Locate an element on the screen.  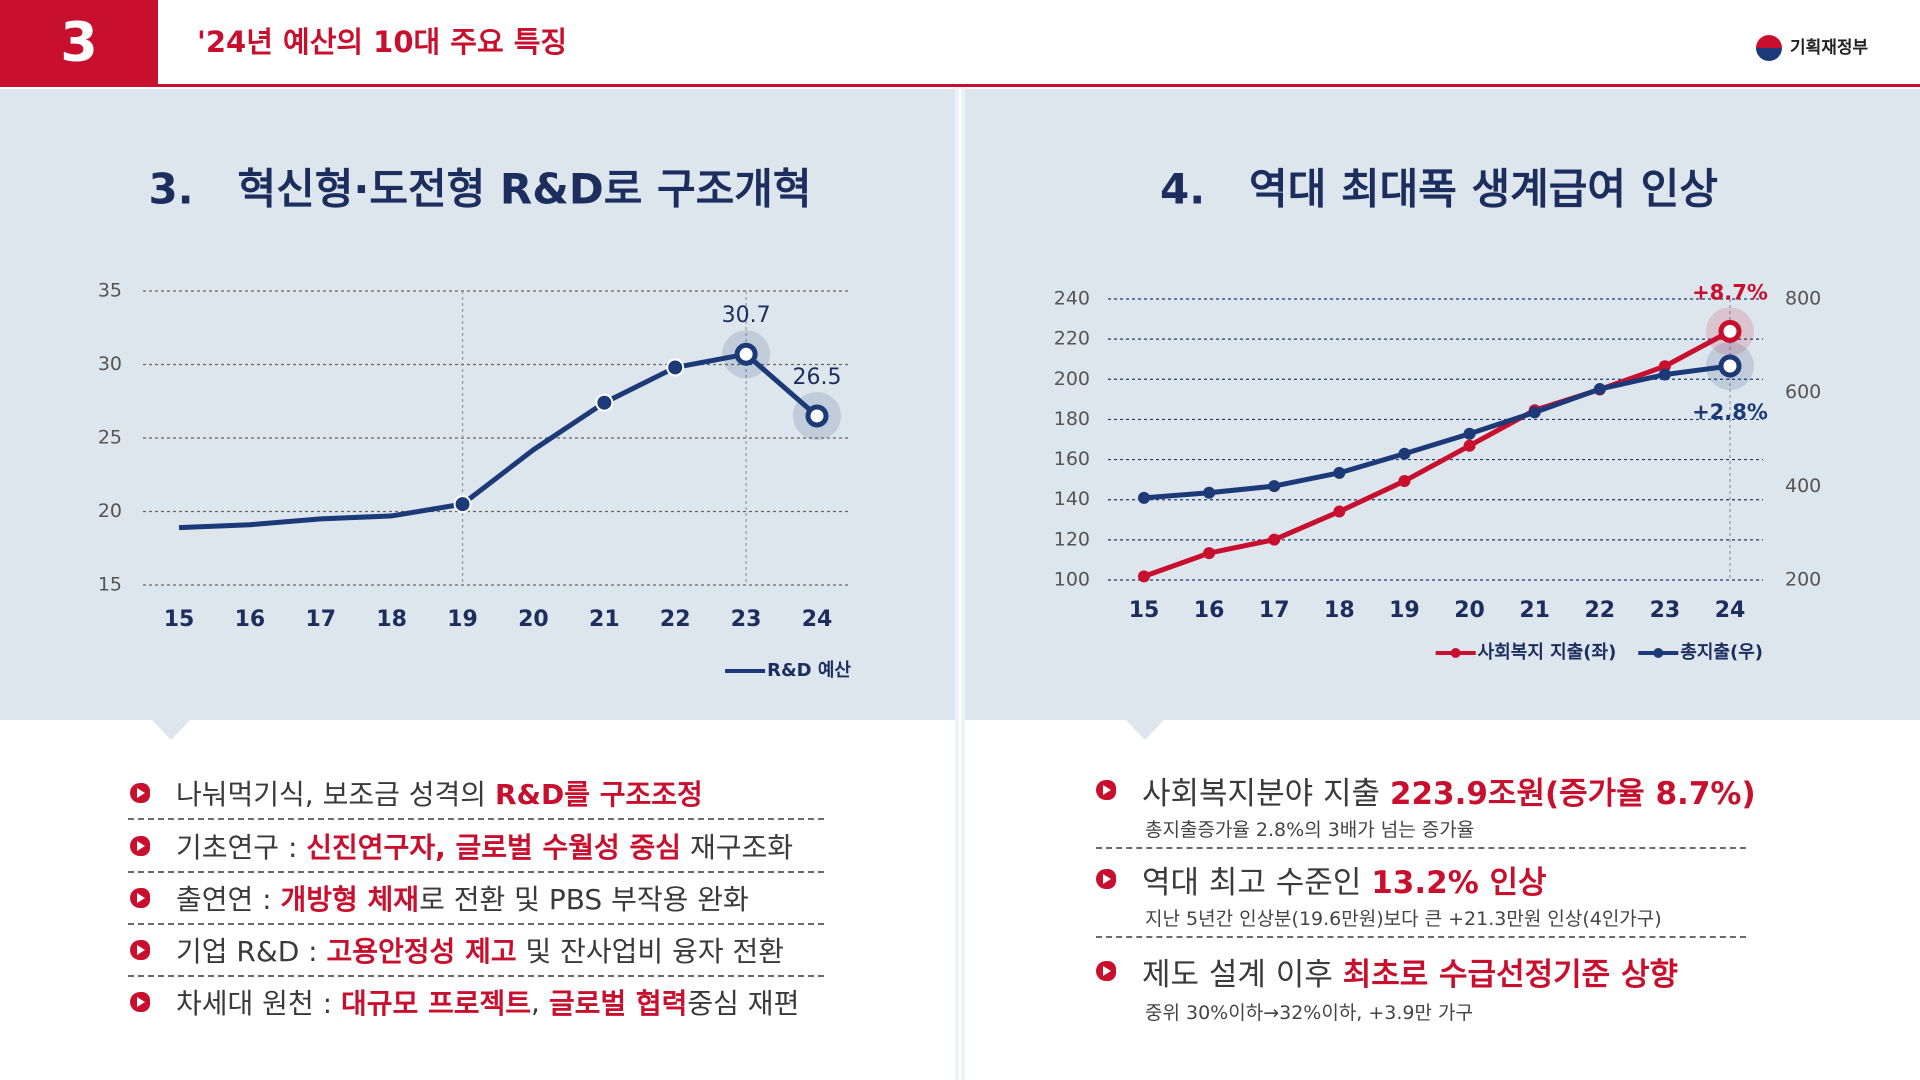
bullet-item: 기초연구 : 신진연구자, 글로벌 수월성 중심 재구조화 is located at coordinates (461, 846).